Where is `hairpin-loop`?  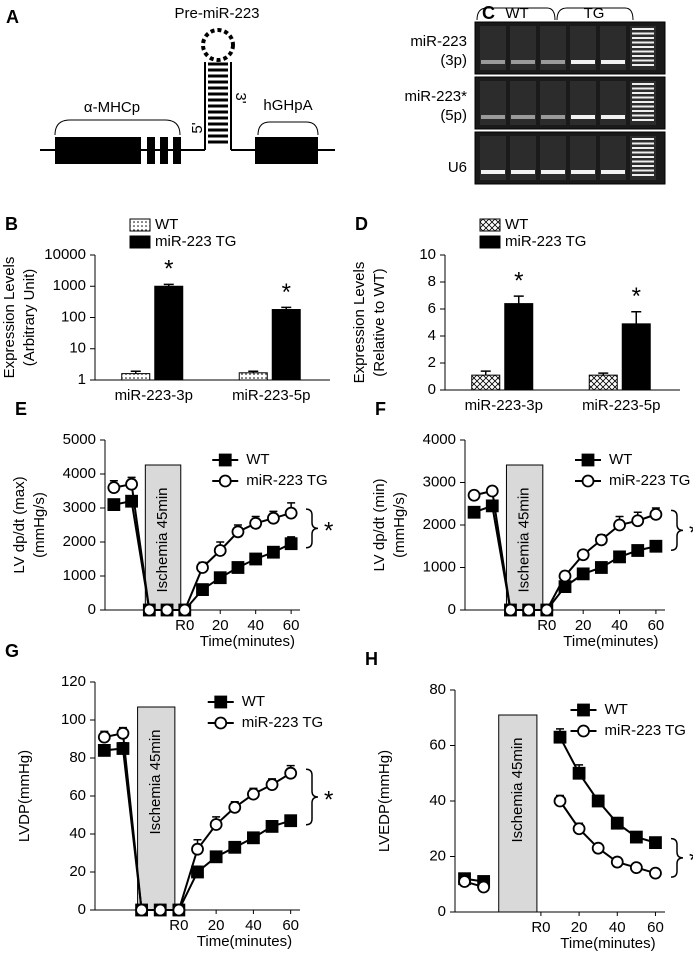 hairpin-loop is located at coordinates (218, 45).